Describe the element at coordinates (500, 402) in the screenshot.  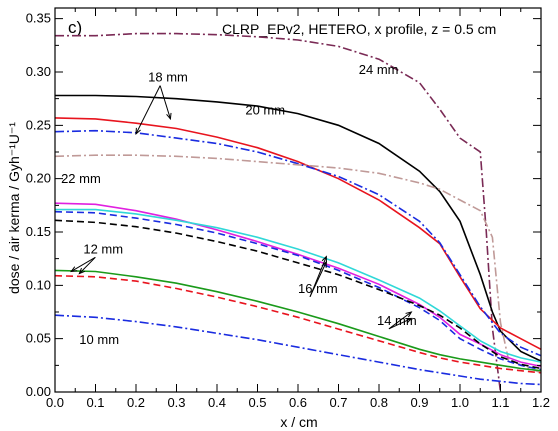
I see `x-tick-label: 1.1` at that location.